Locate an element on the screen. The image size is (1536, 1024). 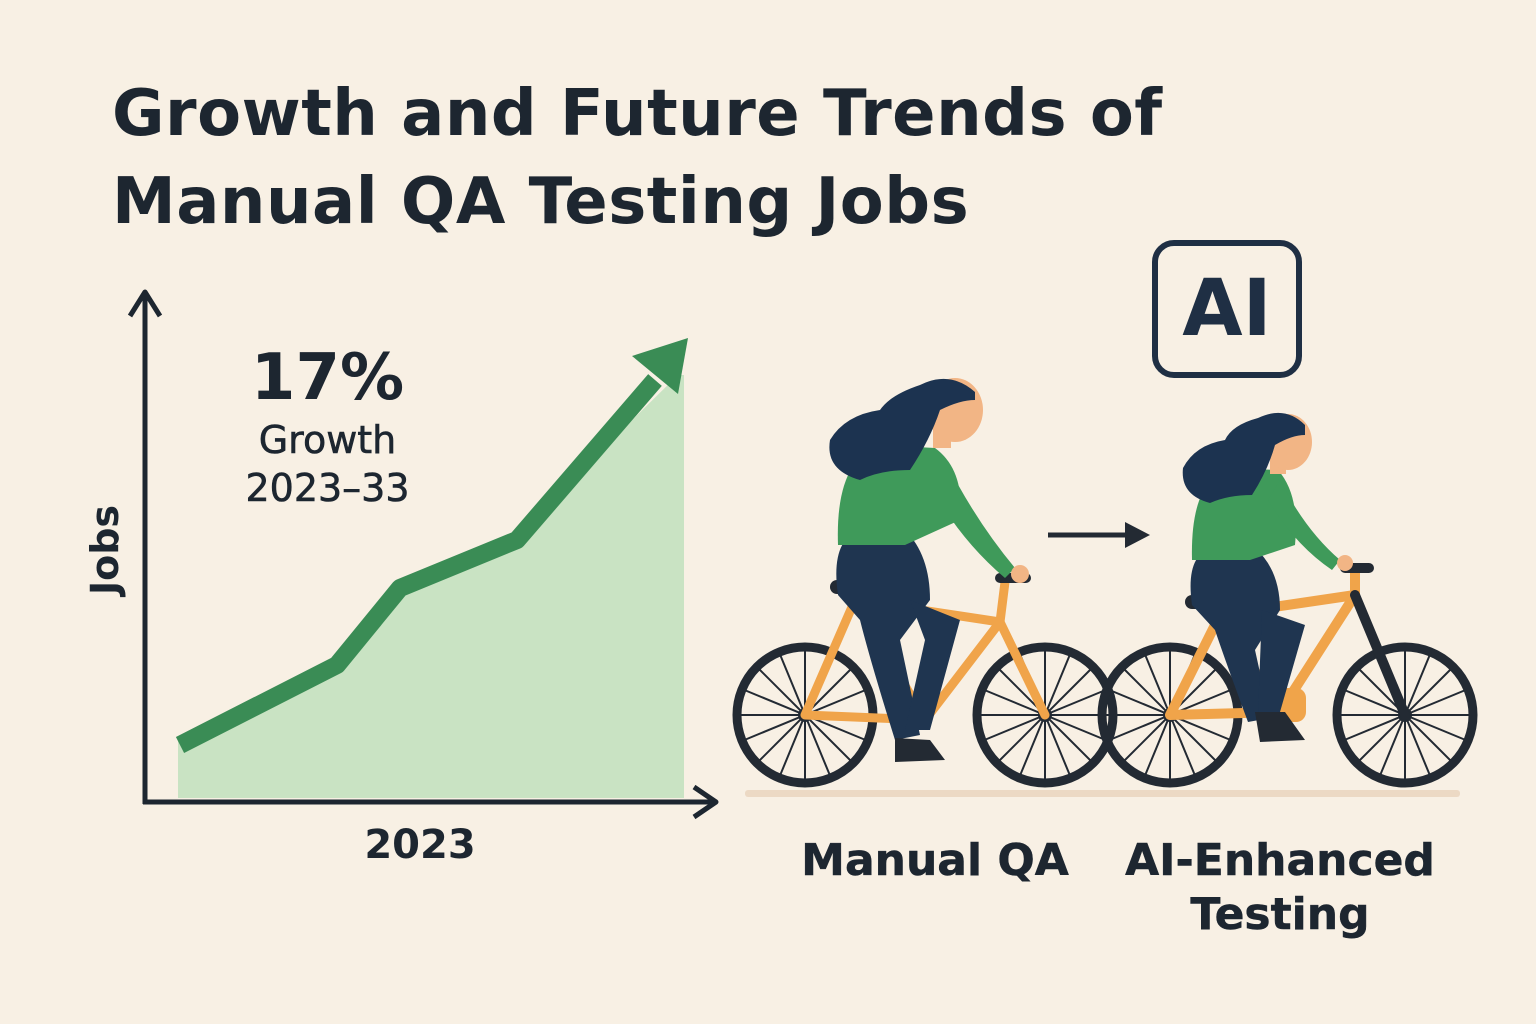
growth-arrow-icon is located at coordinates (660, 366).